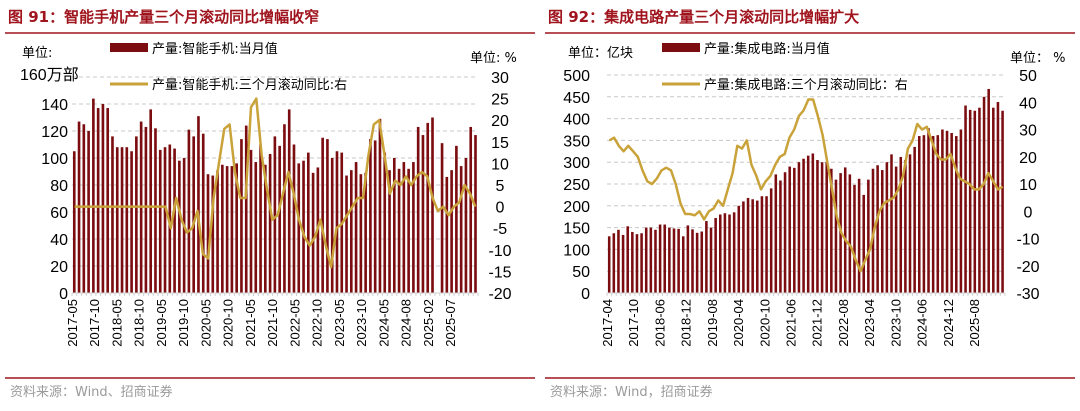 The image size is (1080, 411). What do you see at coordinates (361, 323) in the screenshot?
I see `x-tick-label: 2023-10` at bounding box center [361, 323].